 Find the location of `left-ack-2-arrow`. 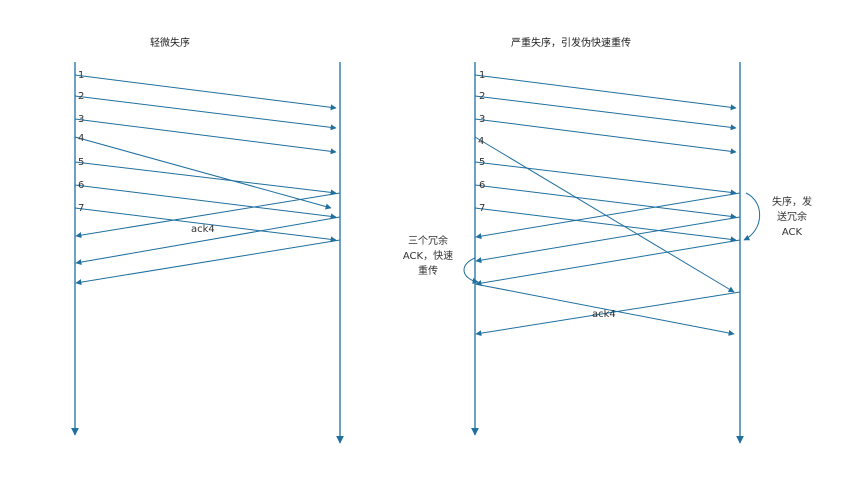

left-ack-2-arrow is located at coordinates (208, 241).